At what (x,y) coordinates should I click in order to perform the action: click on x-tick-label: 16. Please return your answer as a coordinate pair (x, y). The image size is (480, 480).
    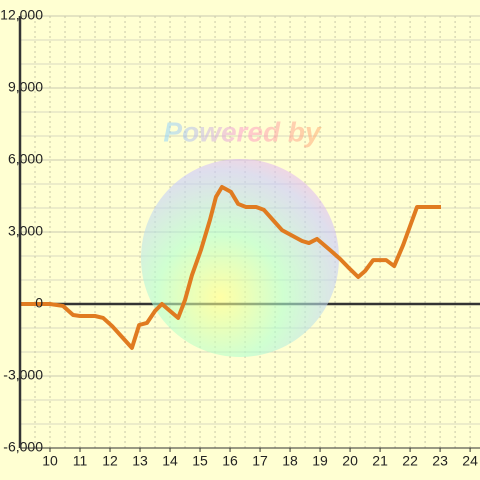
    Looking at the image, I should click on (230, 461).